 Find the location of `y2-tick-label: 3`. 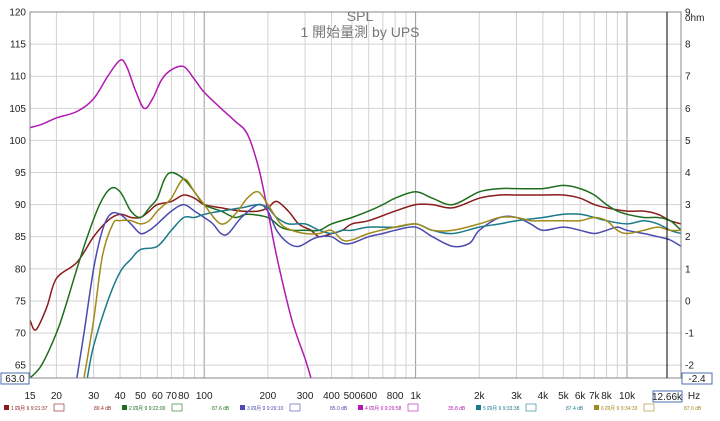

y2-tick-label: 3 is located at coordinates (688, 205).